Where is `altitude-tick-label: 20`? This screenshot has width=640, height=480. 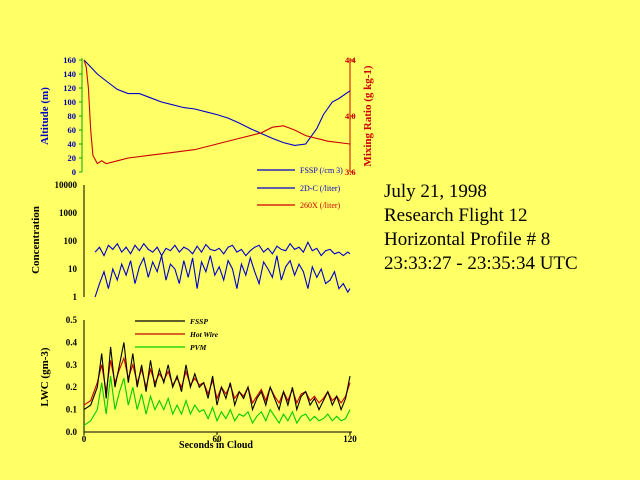
altitude-tick-label: 20 is located at coordinates (72, 158).